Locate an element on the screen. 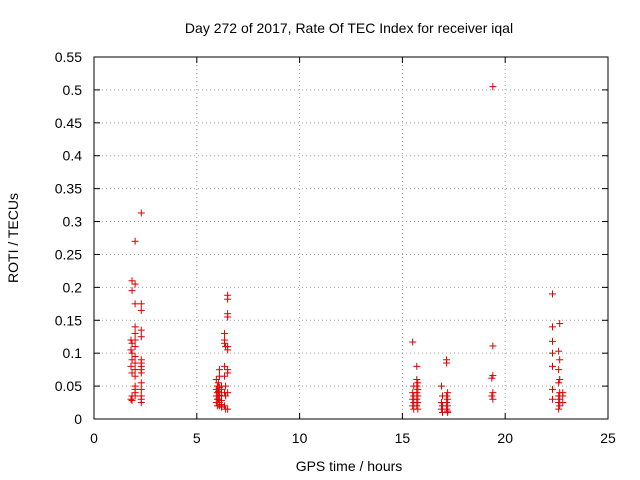 The image size is (640, 480). y-tick-label: 0.3 is located at coordinates (73, 222).